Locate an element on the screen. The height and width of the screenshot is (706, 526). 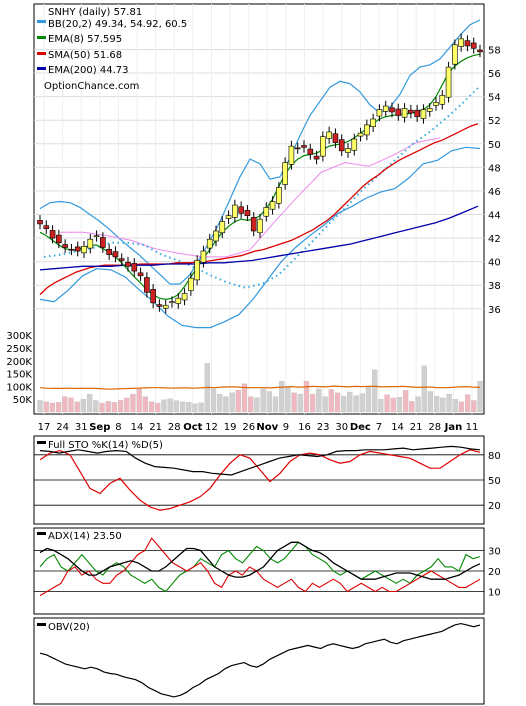
price-axis: 58 56 54 52 50 48 46 44 42 40 38 36 is located at coordinates (494, 180).